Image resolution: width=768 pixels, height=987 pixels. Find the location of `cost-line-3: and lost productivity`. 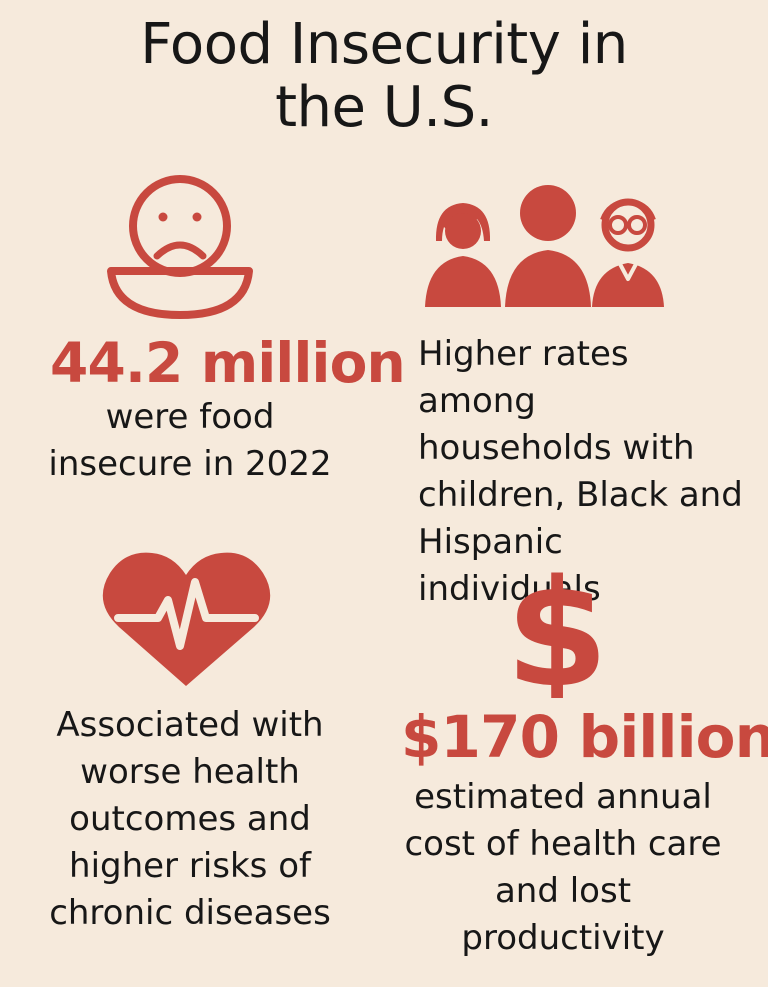

cost-line-3: and lost productivity is located at coordinates (563, 914).